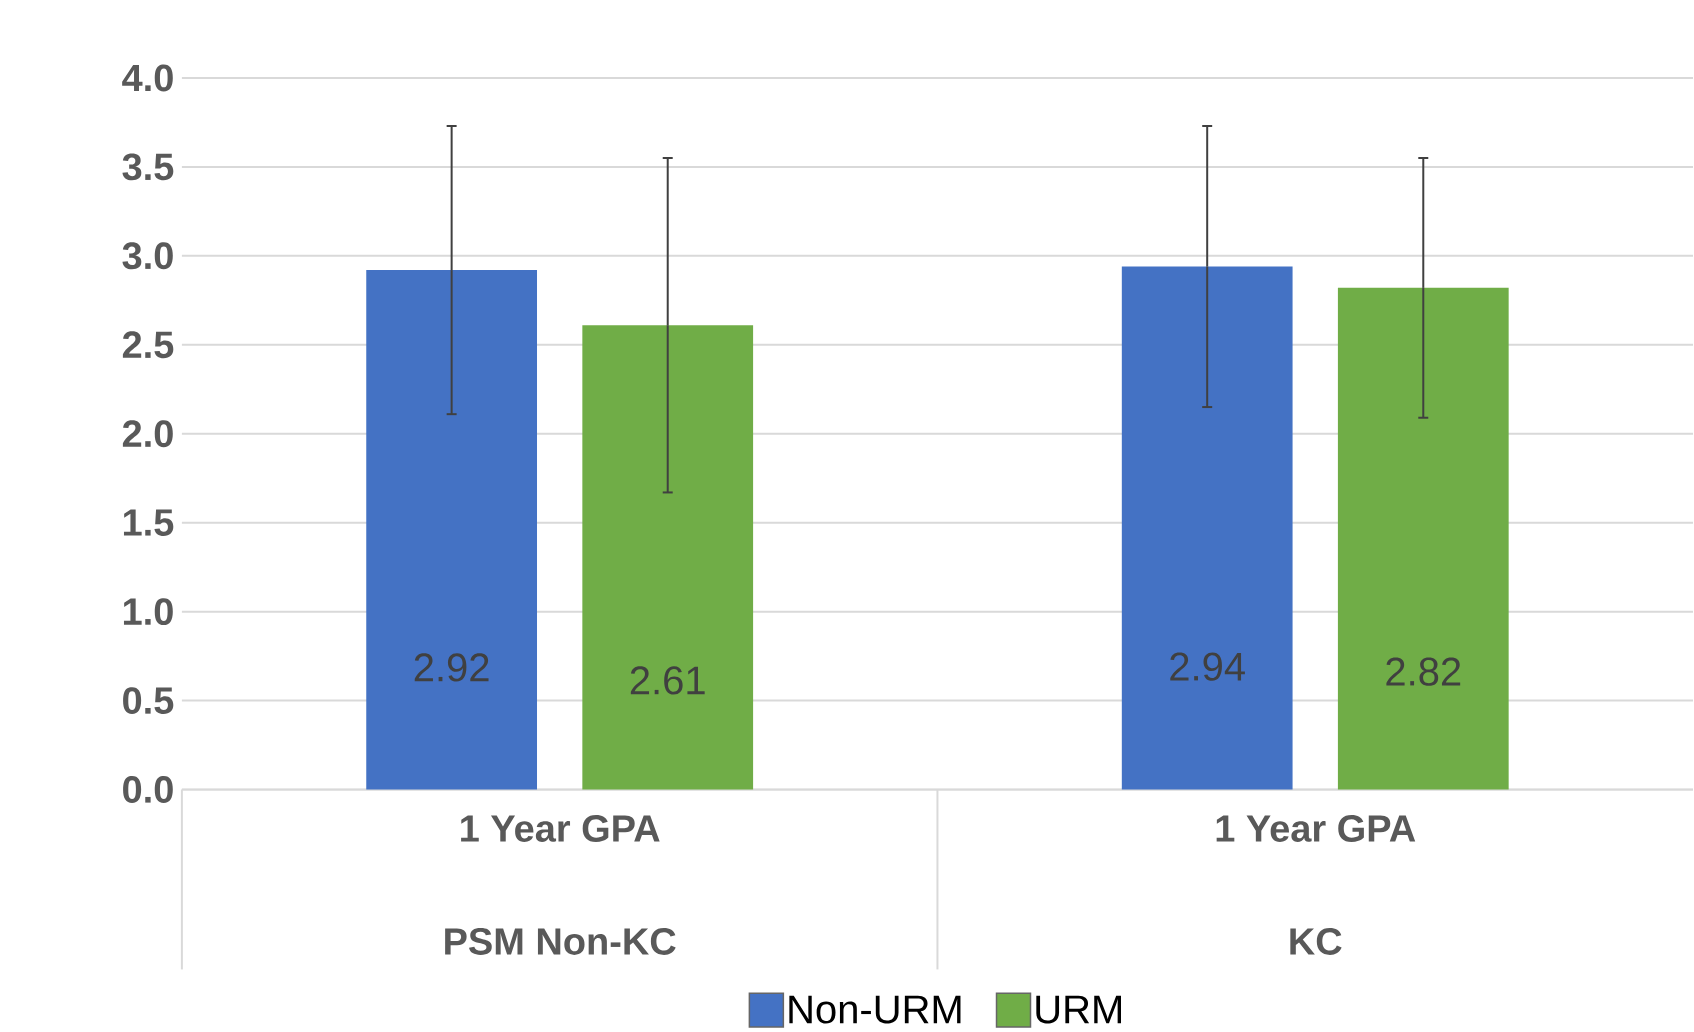  I want to click on text: KC, so click(1316, 941).